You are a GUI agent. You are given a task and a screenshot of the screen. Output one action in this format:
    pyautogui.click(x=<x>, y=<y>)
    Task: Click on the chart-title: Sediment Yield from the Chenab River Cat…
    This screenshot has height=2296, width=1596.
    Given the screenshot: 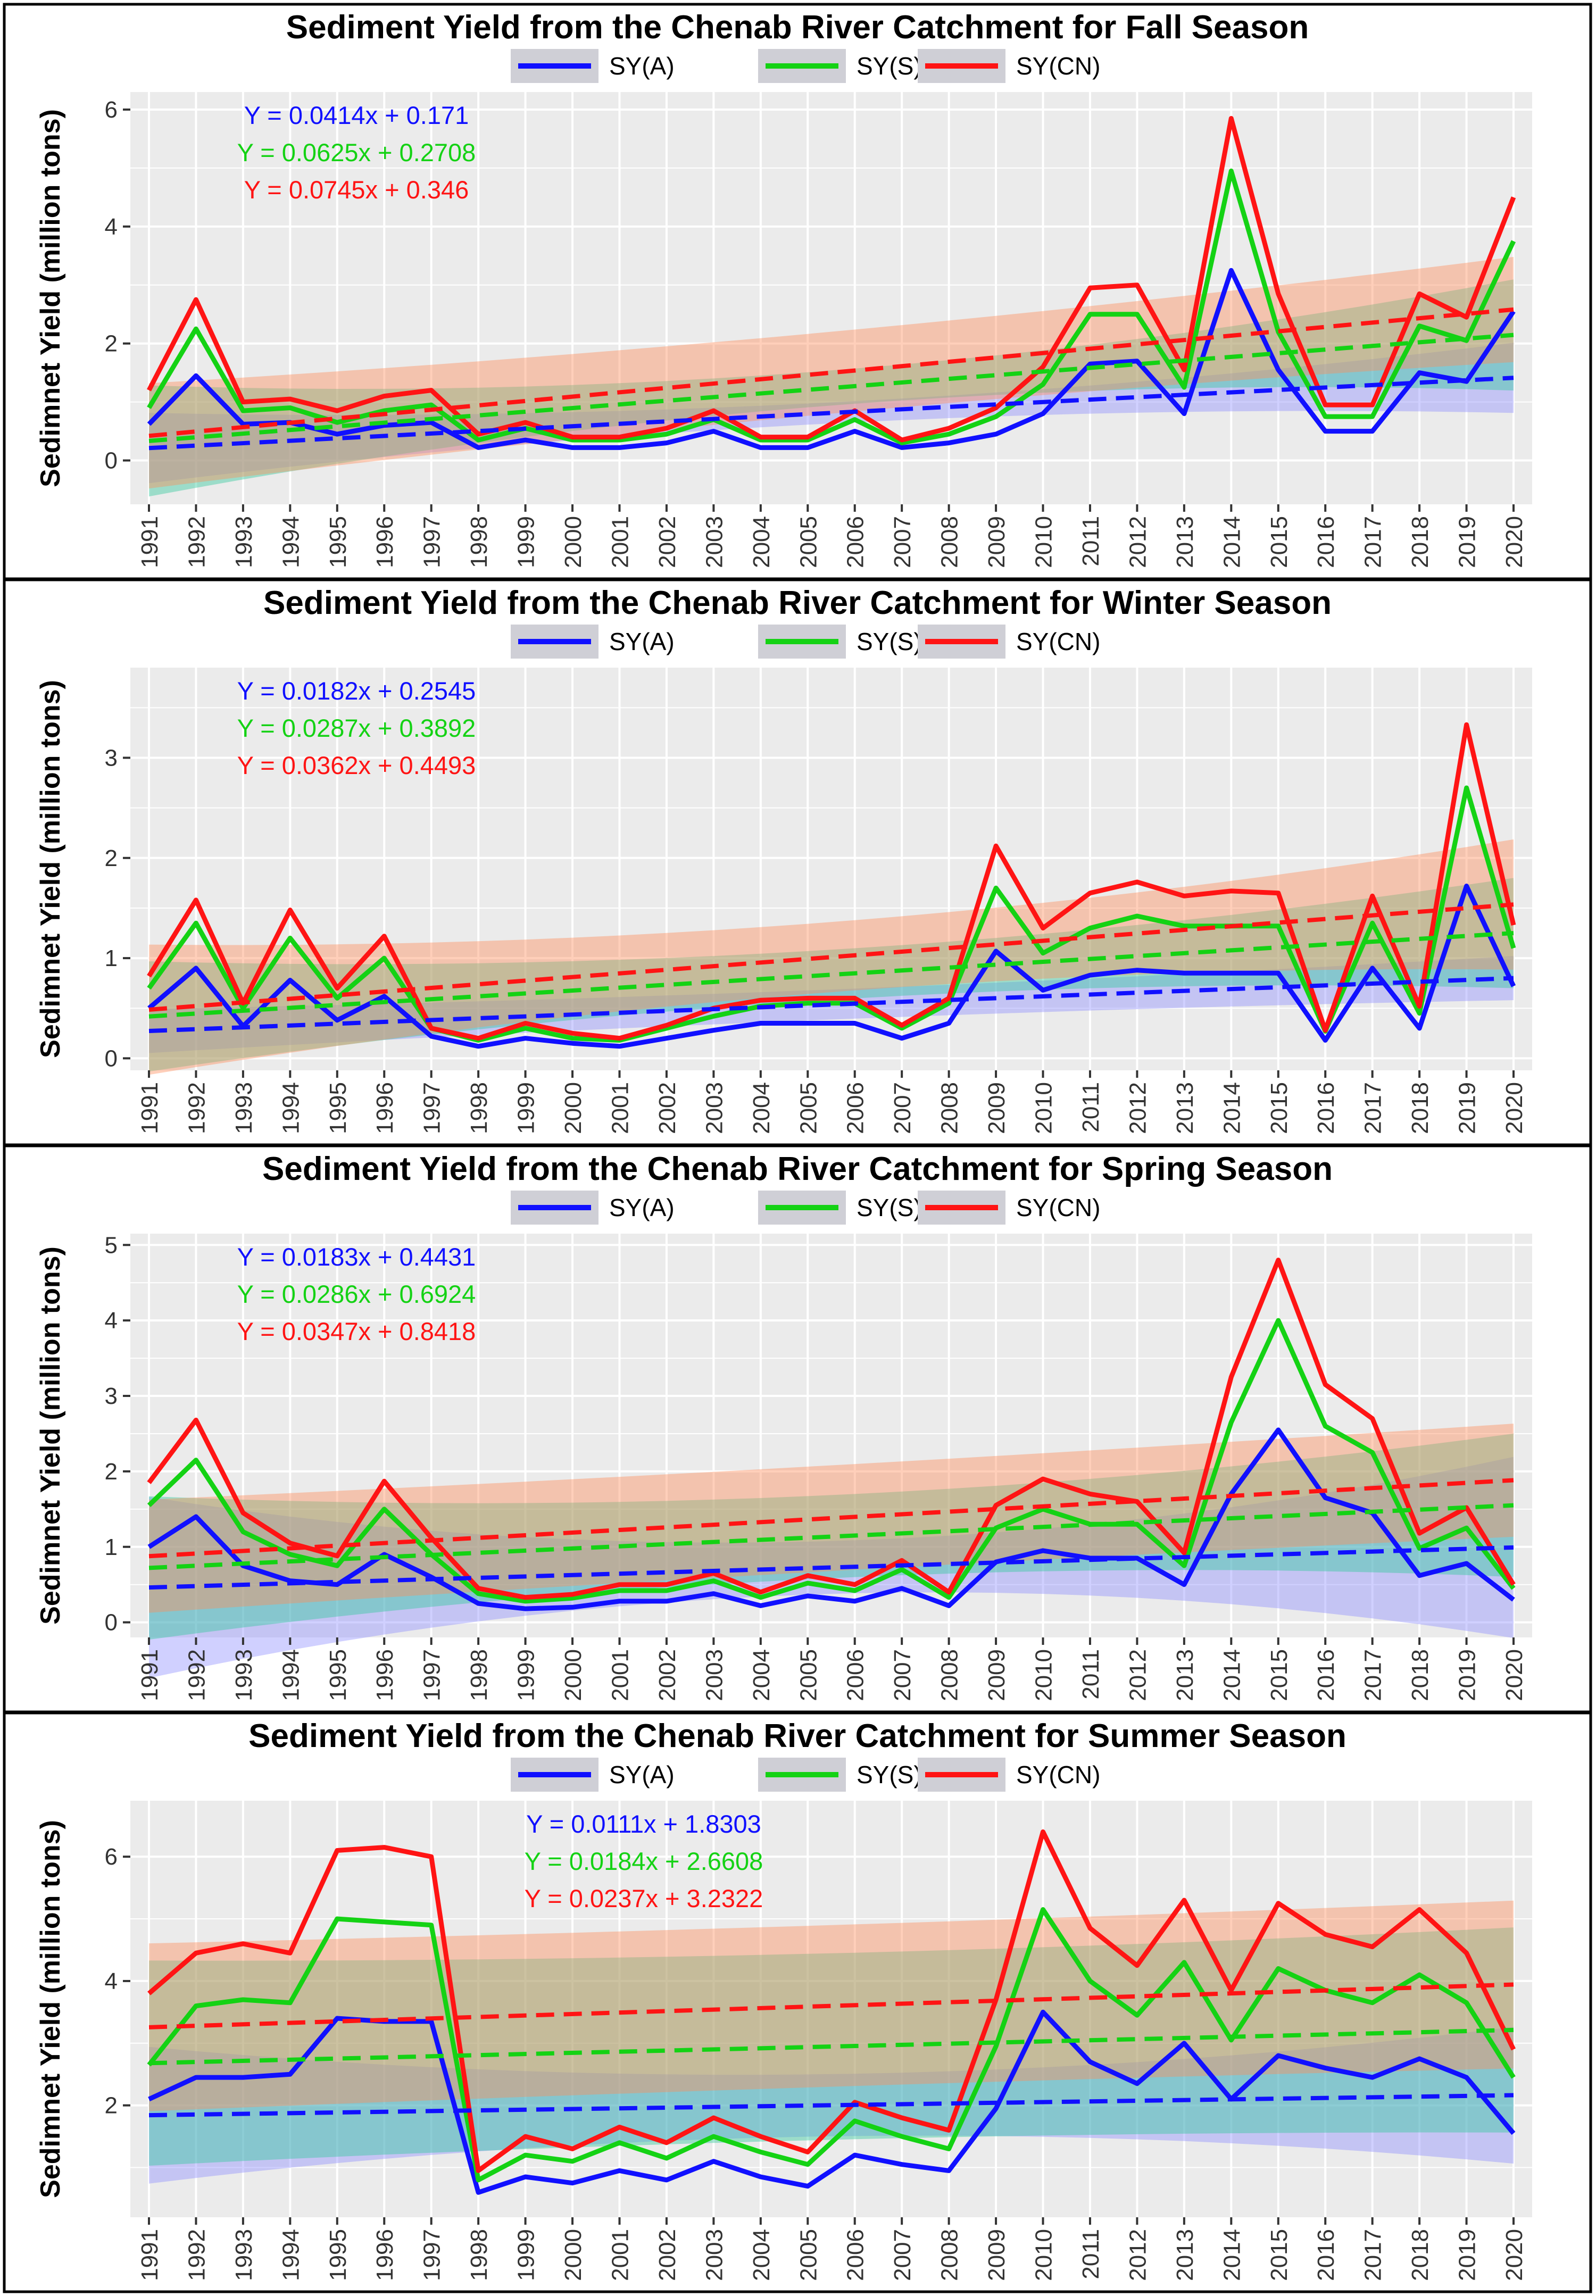 What is the action you would take?
    pyautogui.click(x=798, y=27)
    